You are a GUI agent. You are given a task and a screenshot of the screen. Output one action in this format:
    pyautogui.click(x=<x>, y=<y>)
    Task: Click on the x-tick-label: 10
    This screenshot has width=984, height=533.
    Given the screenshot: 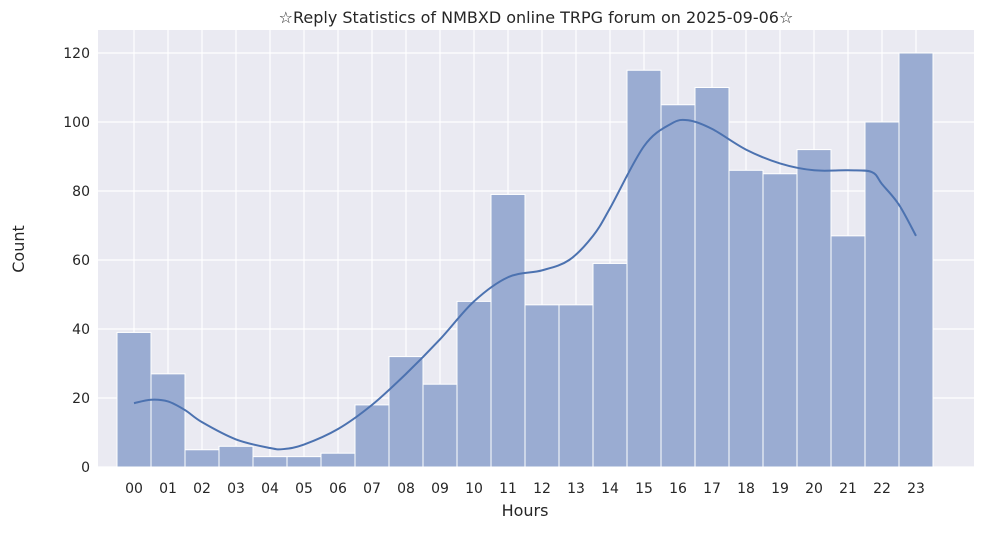 What is the action you would take?
    pyautogui.click(x=474, y=489)
    